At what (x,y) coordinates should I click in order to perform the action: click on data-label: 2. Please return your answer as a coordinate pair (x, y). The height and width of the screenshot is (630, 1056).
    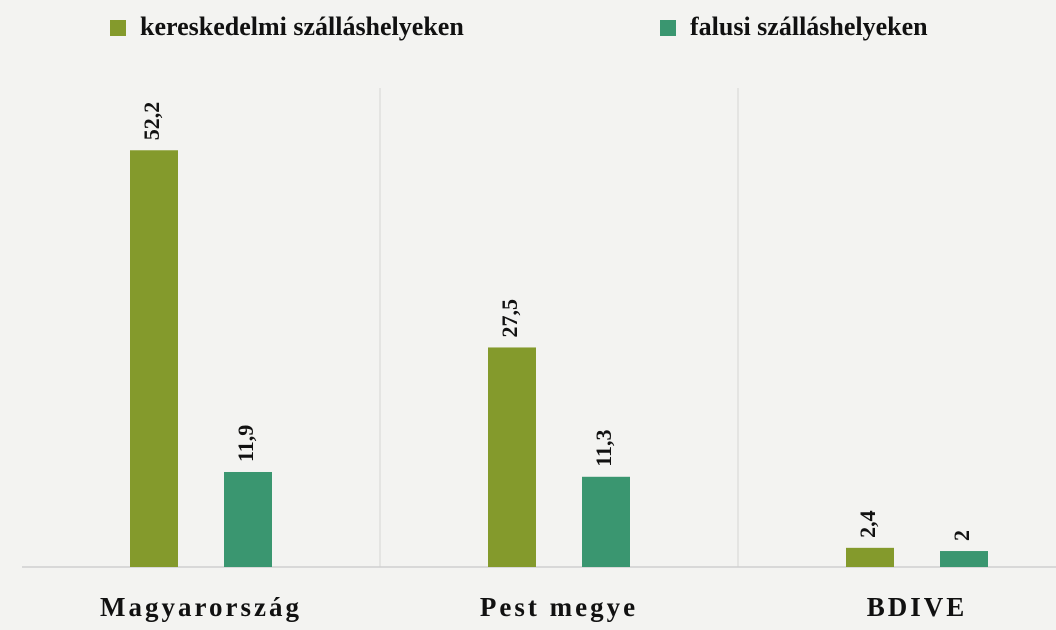
    Looking at the image, I should click on (961, 535).